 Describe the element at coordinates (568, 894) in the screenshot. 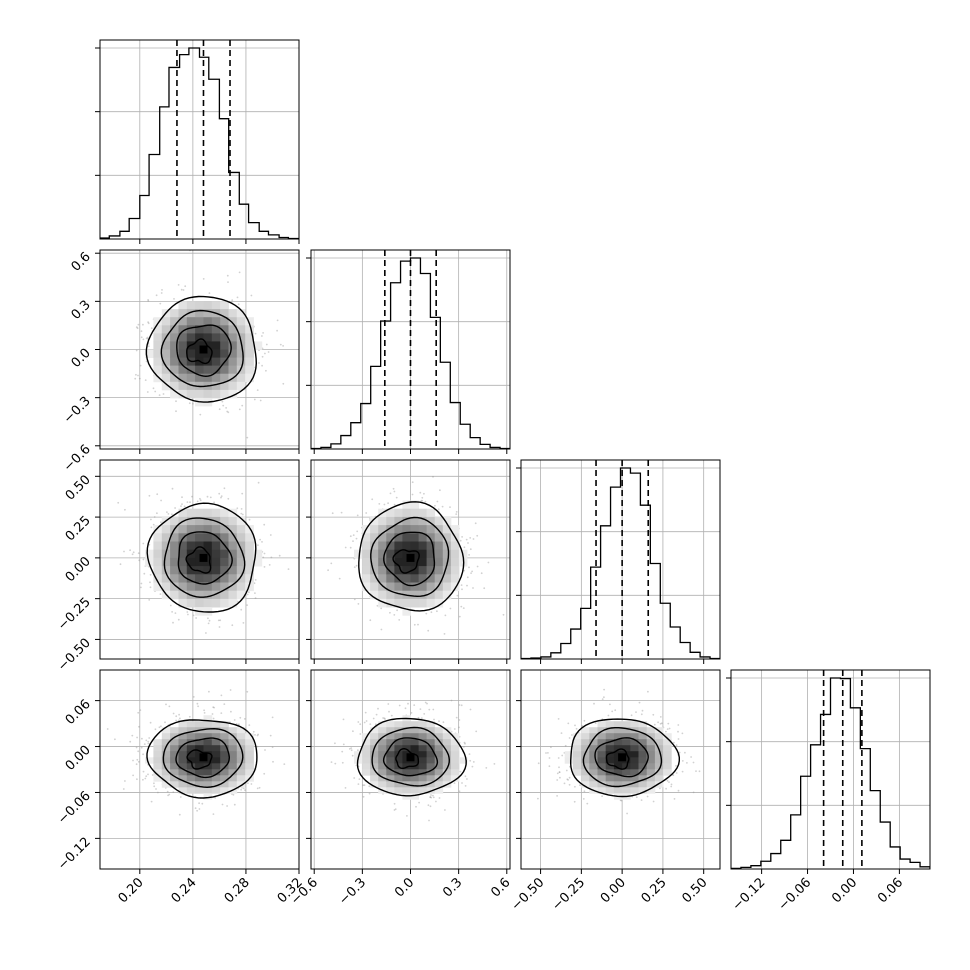

I see `x-tick-label: −0.25` at that location.